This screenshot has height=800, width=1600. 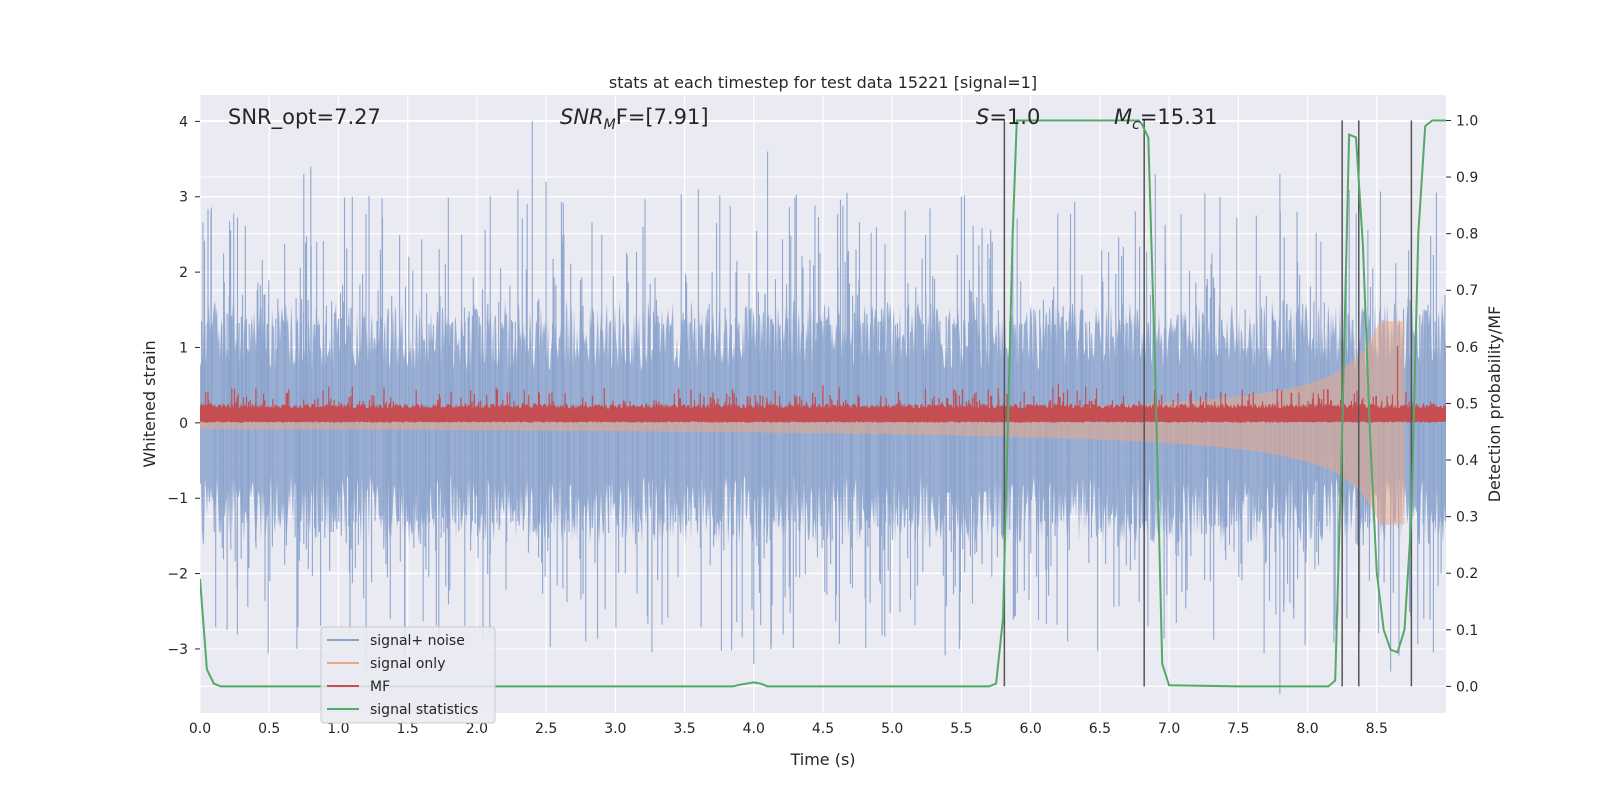 I want to click on y-tick-label: −3, so click(x=177, y=650).